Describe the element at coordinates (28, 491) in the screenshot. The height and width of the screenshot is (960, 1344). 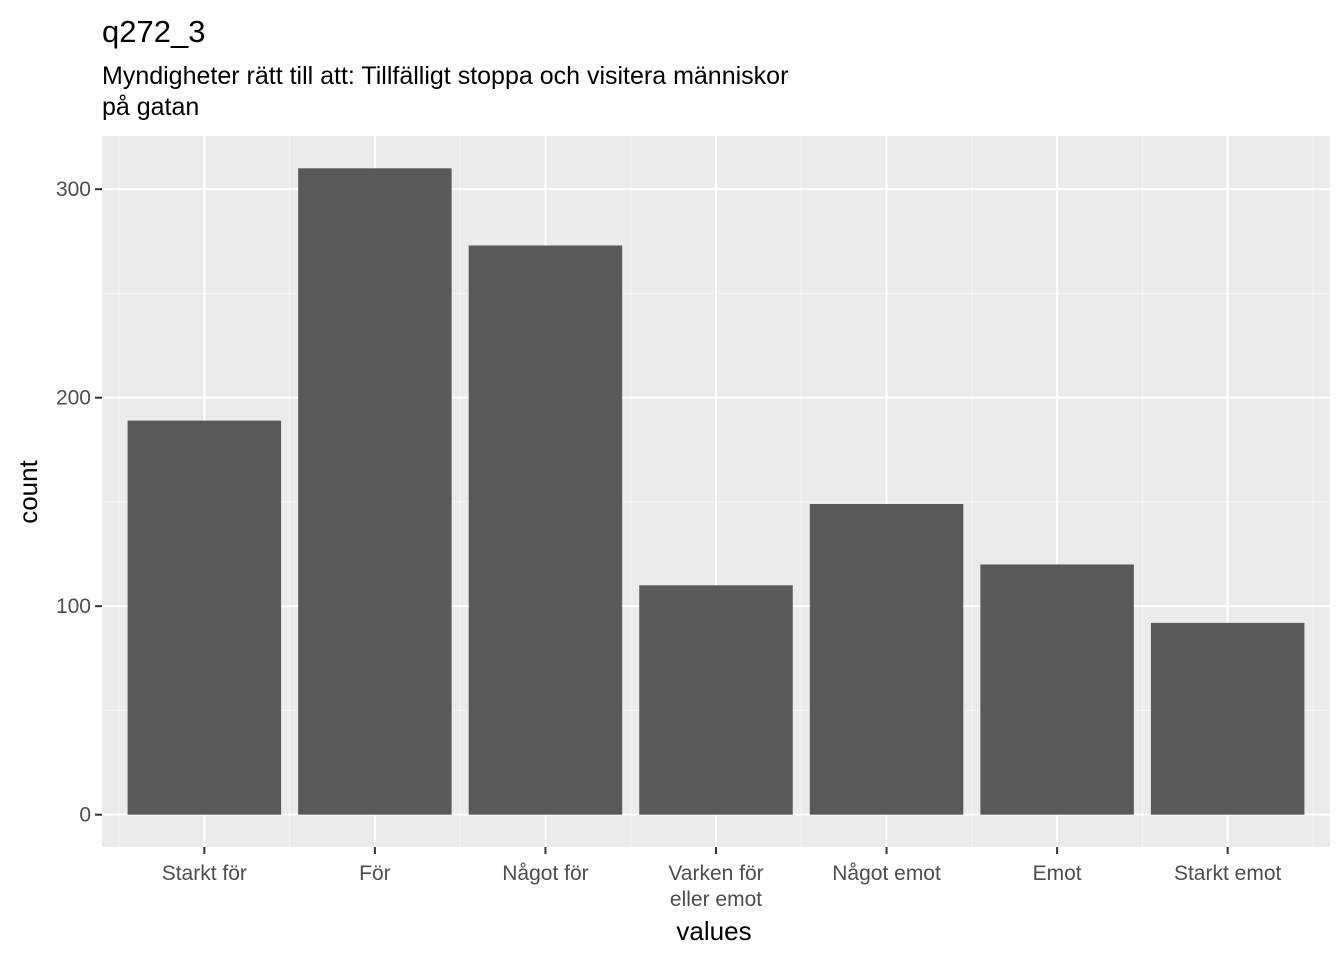
I see `y-axis-title: count` at that location.